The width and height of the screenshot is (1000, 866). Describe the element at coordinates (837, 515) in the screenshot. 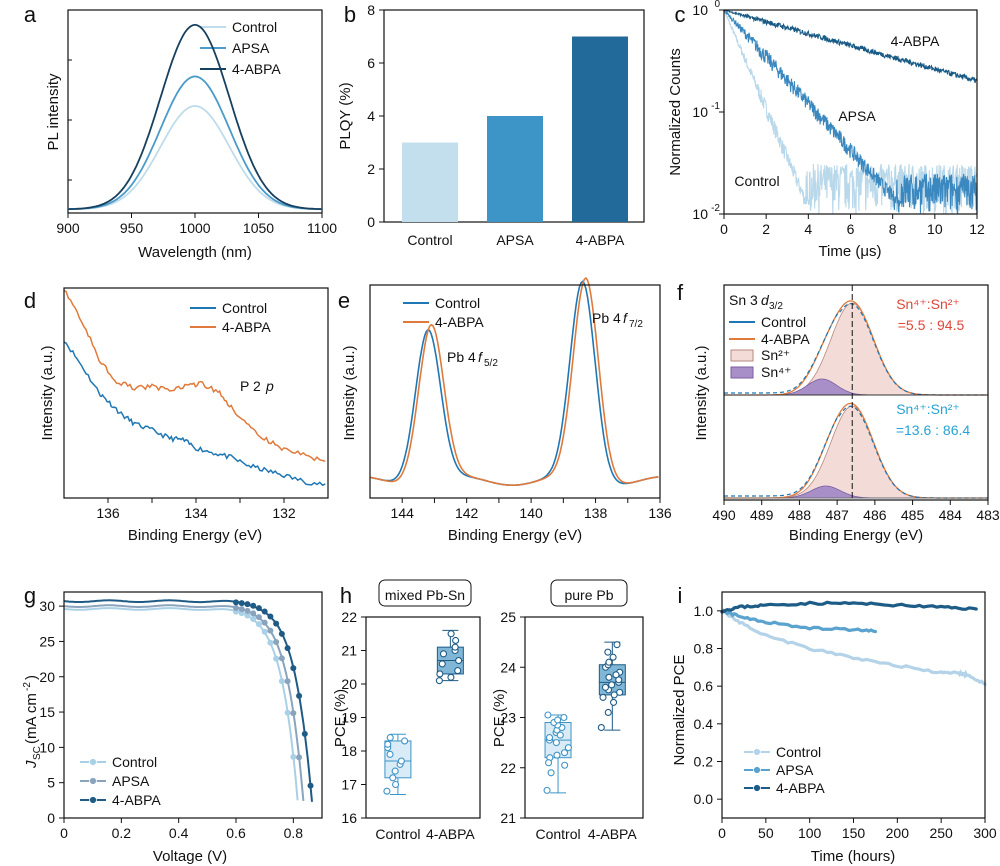

I see `x-tick-label: 487` at that location.